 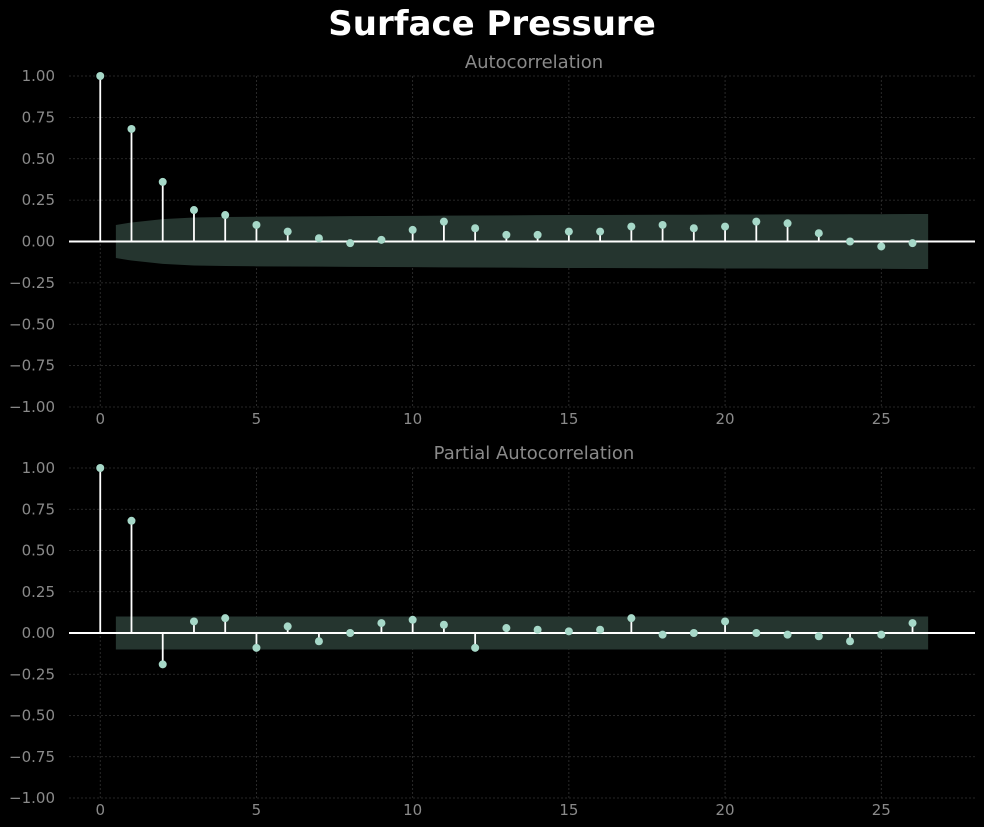 I want to click on panel-title: Partial Autocorrelation, so click(x=534, y=453).